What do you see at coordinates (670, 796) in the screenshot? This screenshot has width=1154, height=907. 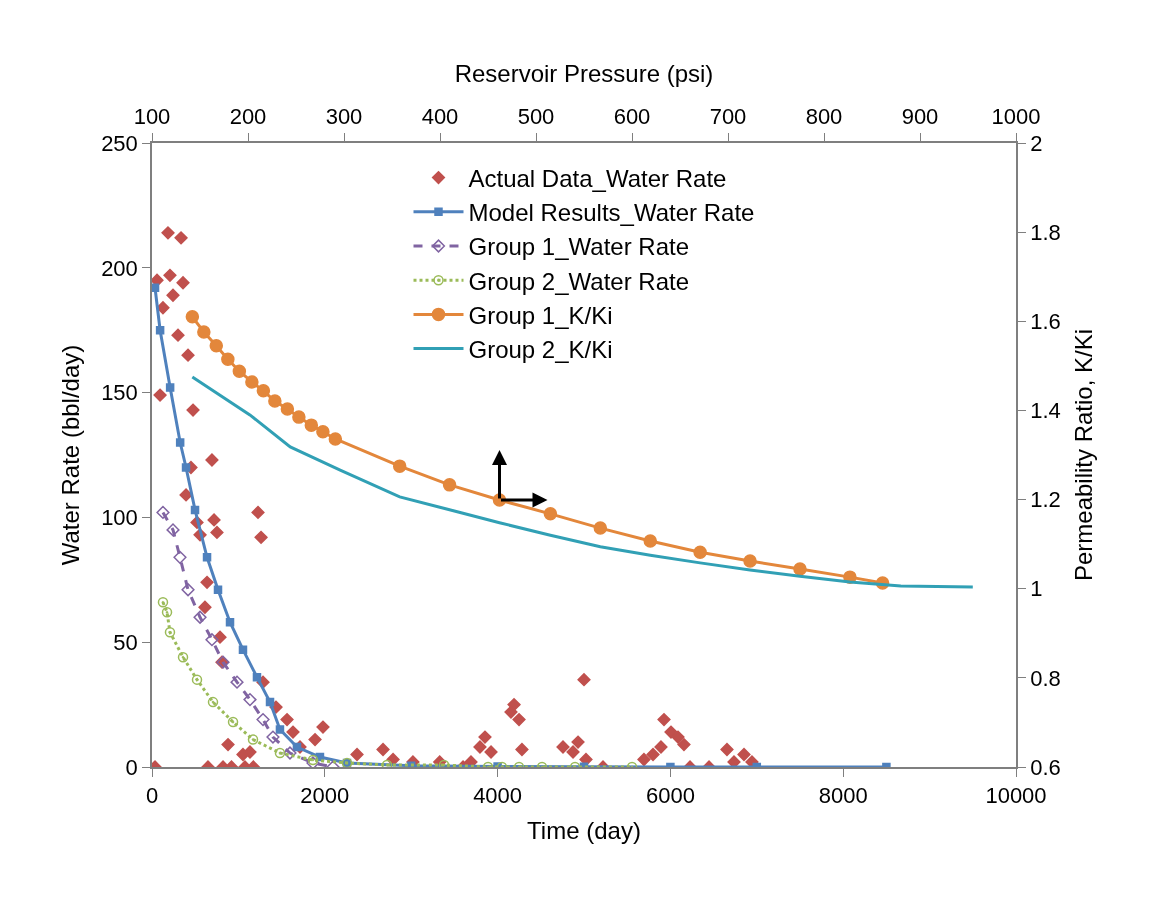 I see `x-tick-label: 6000` at bounding box center [670, 796].